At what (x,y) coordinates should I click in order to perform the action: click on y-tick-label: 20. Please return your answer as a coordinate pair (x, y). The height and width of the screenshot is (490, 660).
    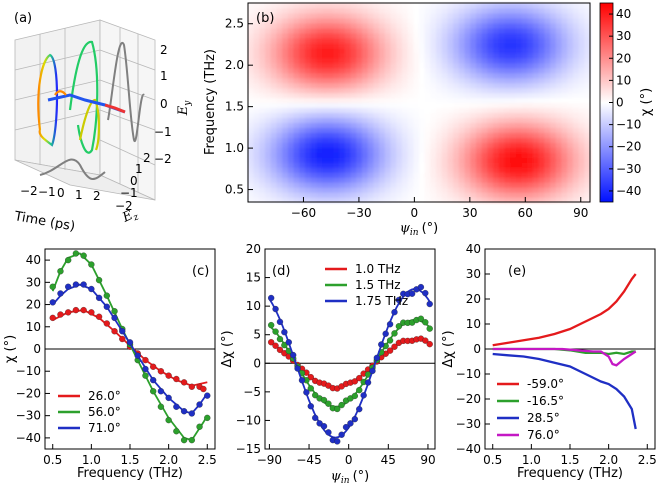
    Looking at the image, I should click on (33, 305).